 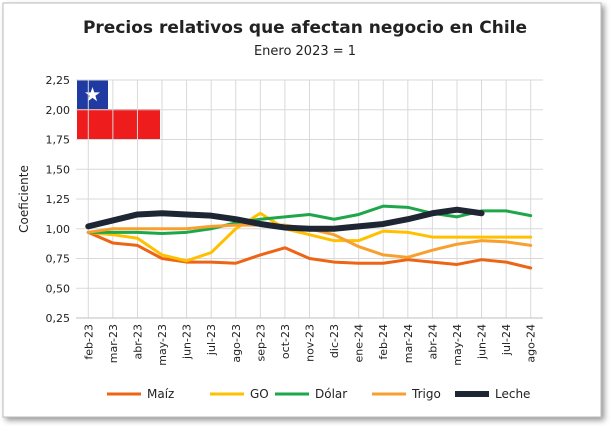 I want to click on x-tick-label: ene-24, so click(x=359, y=343).